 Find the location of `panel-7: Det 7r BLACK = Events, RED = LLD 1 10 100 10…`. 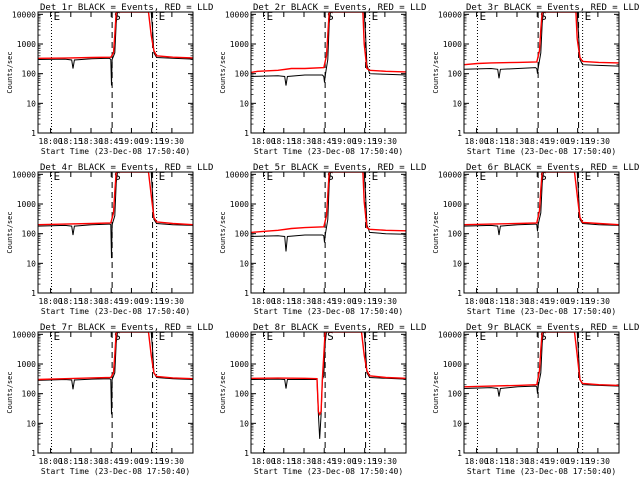

panel-7: Det 7r BLACK = Events, RED = LLD 1 10 100 10… is located at coordinates (109, 399).